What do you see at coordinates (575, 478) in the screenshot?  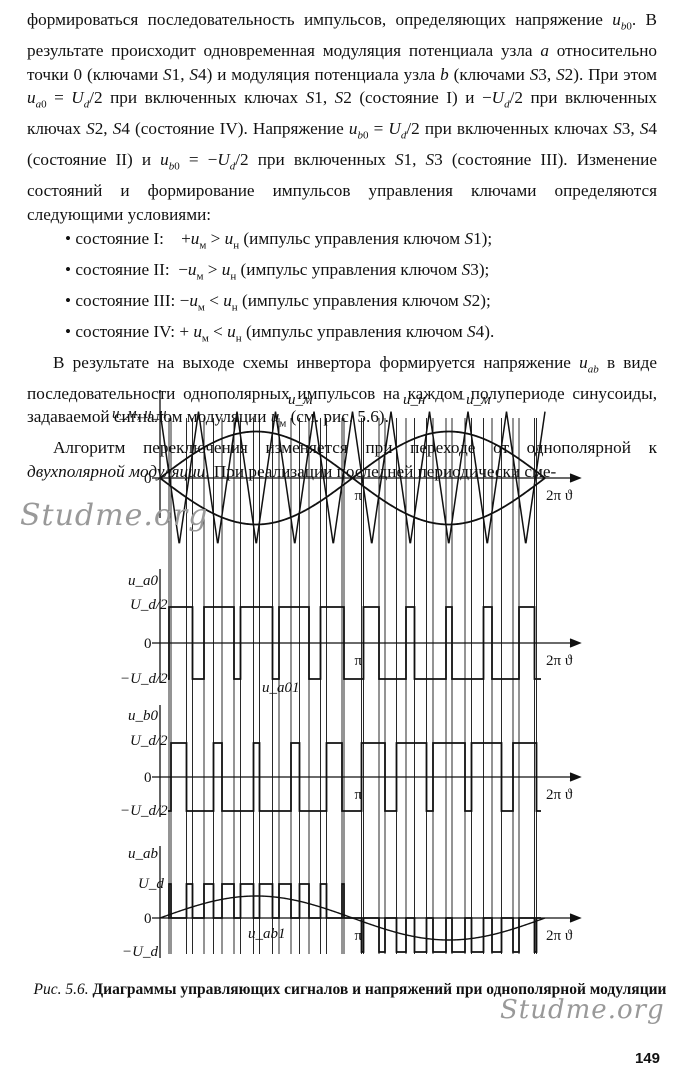 I see `carrier-panel-arrow` at bounding box center [575, 478].